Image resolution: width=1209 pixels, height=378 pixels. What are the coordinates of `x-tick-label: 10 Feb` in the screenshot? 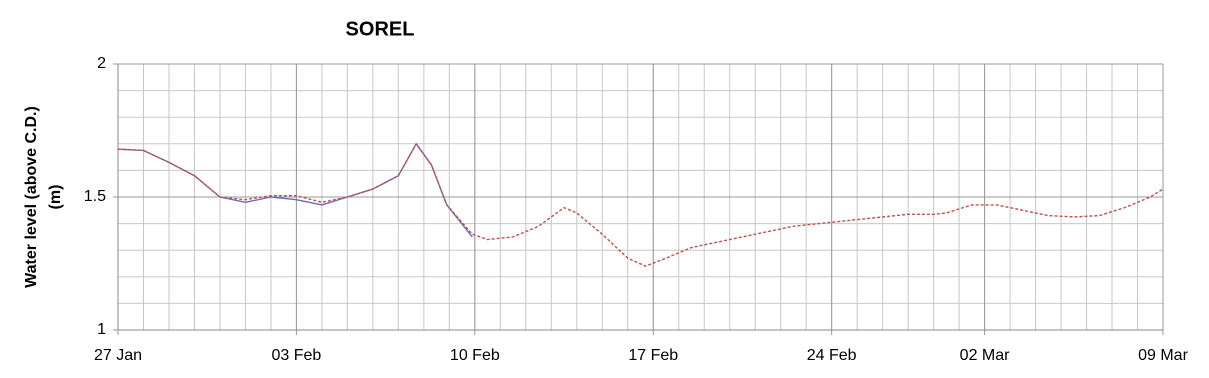 It's located at (475, 355).